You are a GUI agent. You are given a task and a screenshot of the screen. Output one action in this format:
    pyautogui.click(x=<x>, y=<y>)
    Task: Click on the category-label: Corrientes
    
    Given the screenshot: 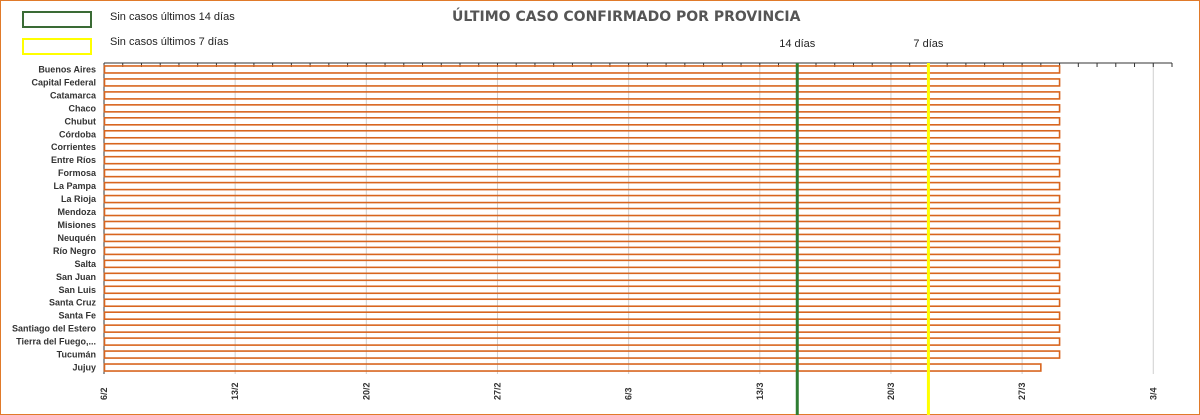 What is the action you would take?
    pyautogui.click(x=73, y=147)
    